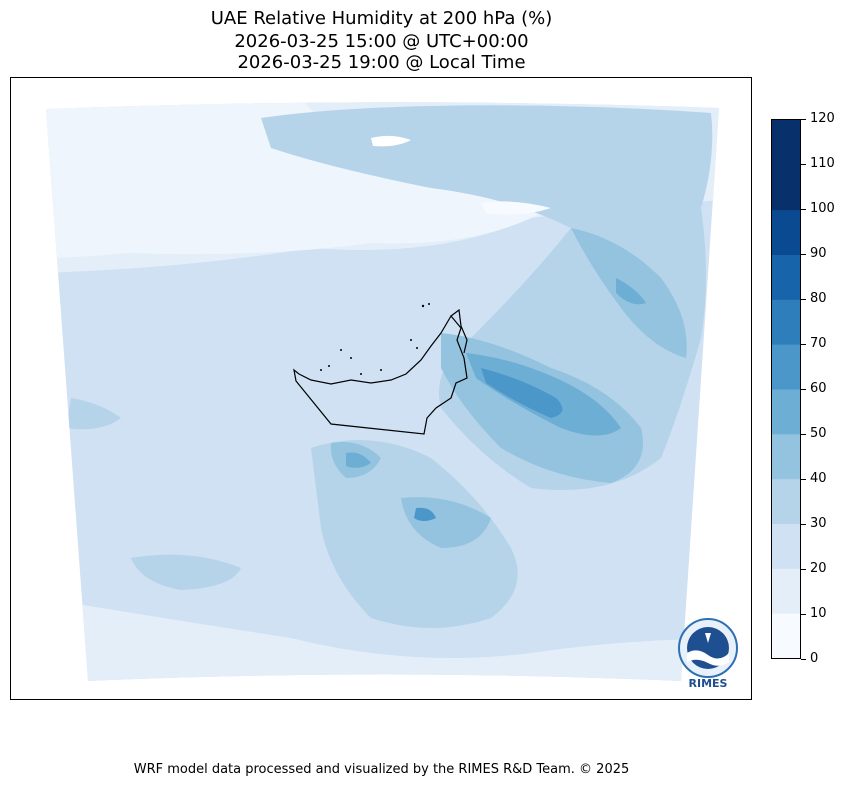 This screenshot has height=788, width=844. What do you see at coordinates (708, 683) in the screenshot?
I see `logo-text: RIMES` at bounding box center [708, 683].